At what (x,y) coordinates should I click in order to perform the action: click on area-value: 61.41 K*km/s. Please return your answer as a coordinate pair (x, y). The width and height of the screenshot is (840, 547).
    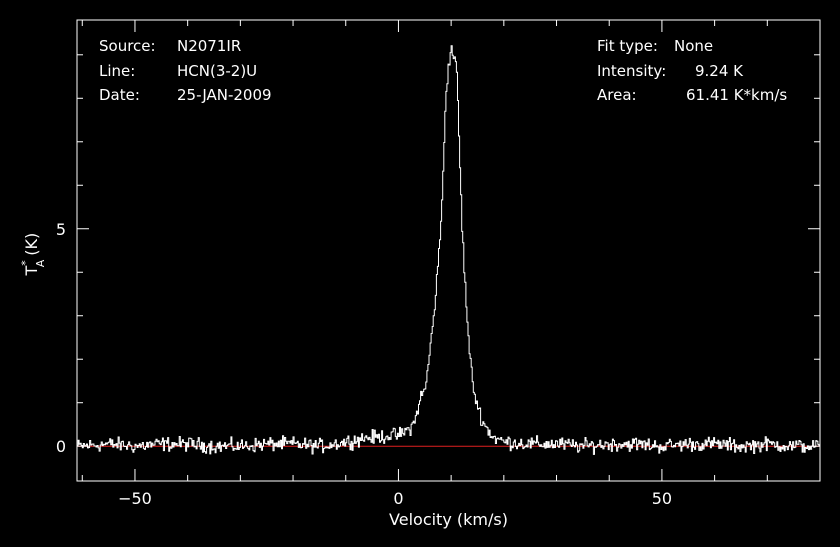
    Looking at the image, I should click on (736, 95).